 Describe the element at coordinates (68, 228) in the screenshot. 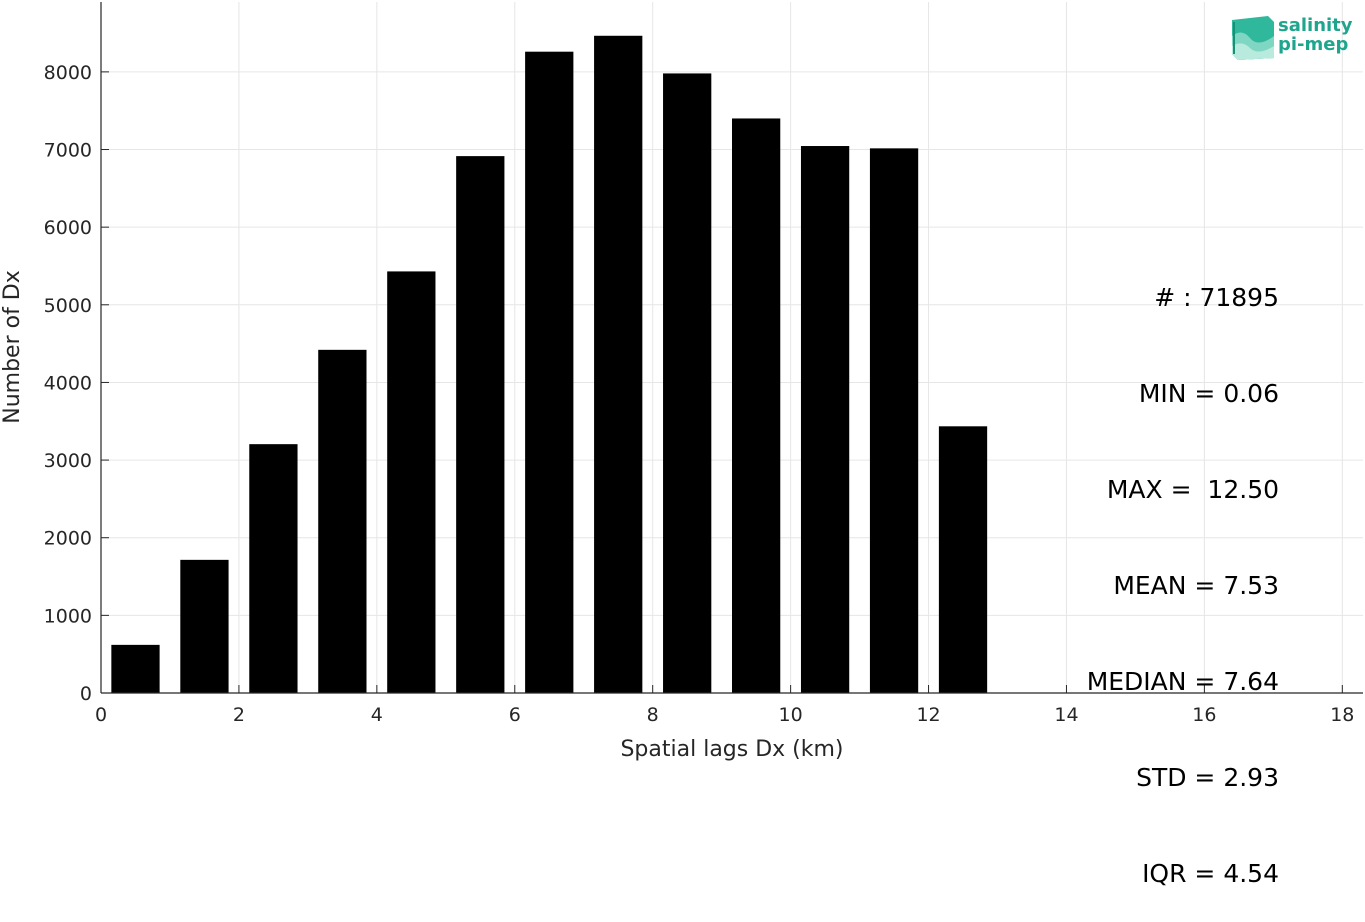

I see `y-tick-label: 6000` at that location.